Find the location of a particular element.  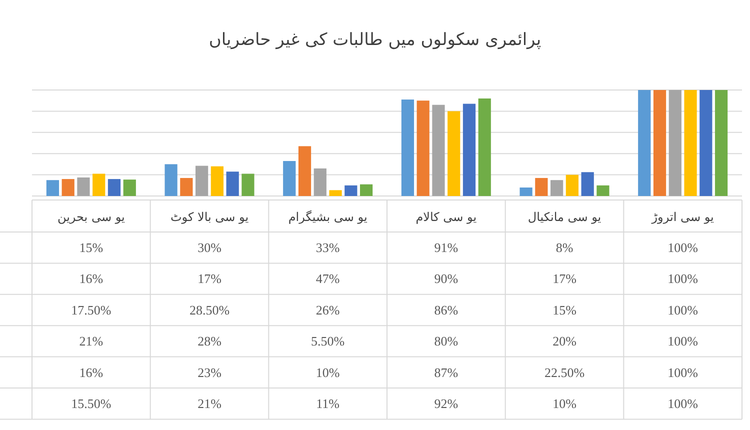

data-label: 15.50% is located at coordinates (91, 403).